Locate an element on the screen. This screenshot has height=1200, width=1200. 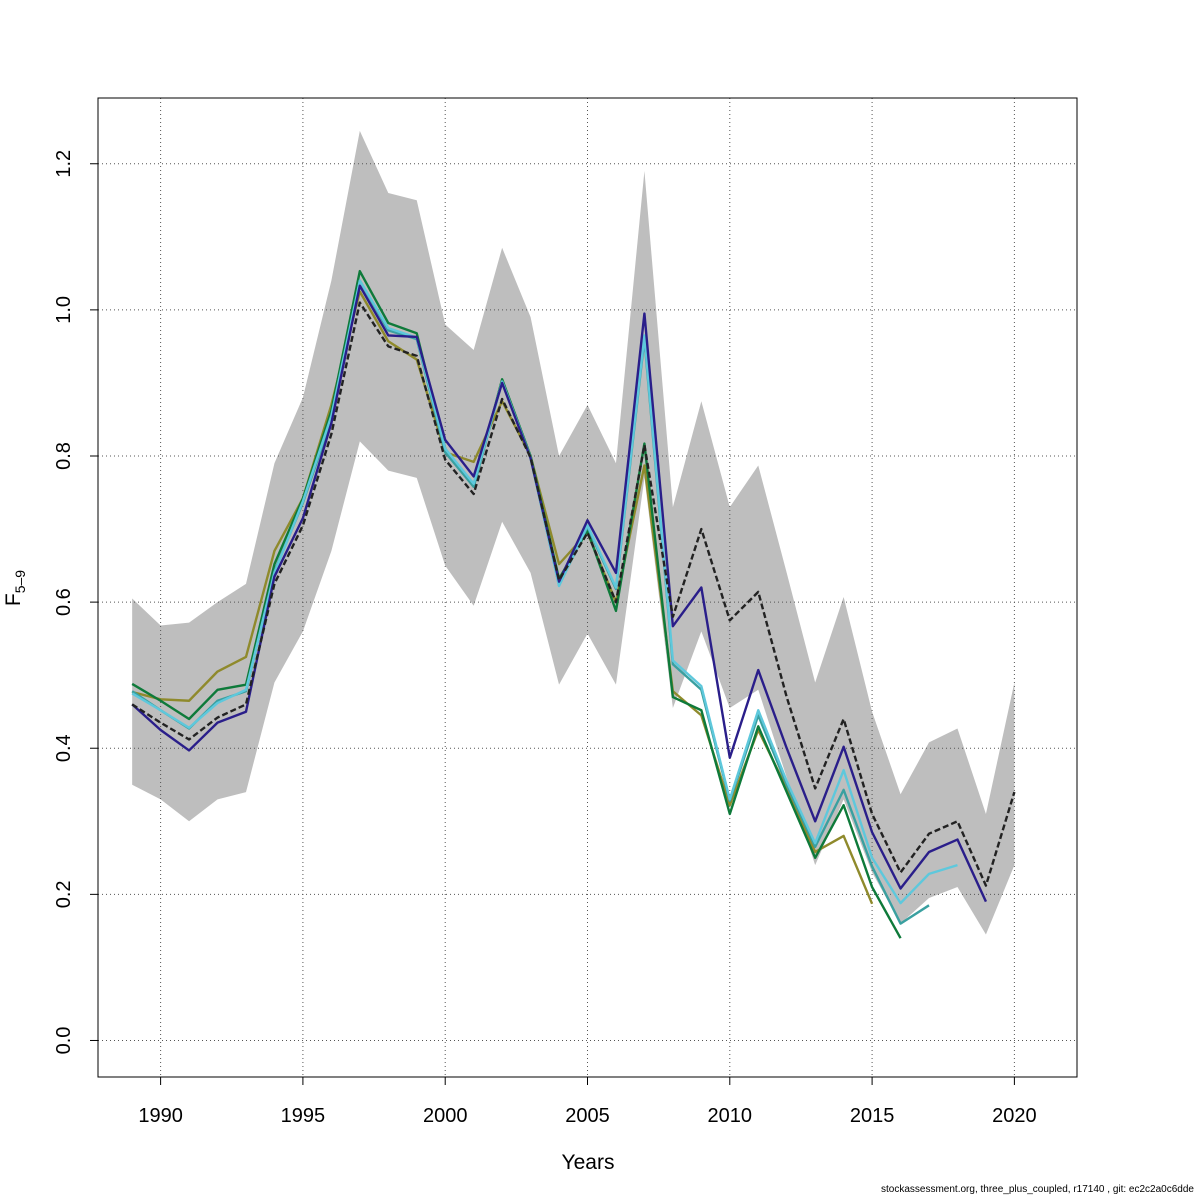
y-tick-label: 0.0 is located at coordinates (64, 1041).